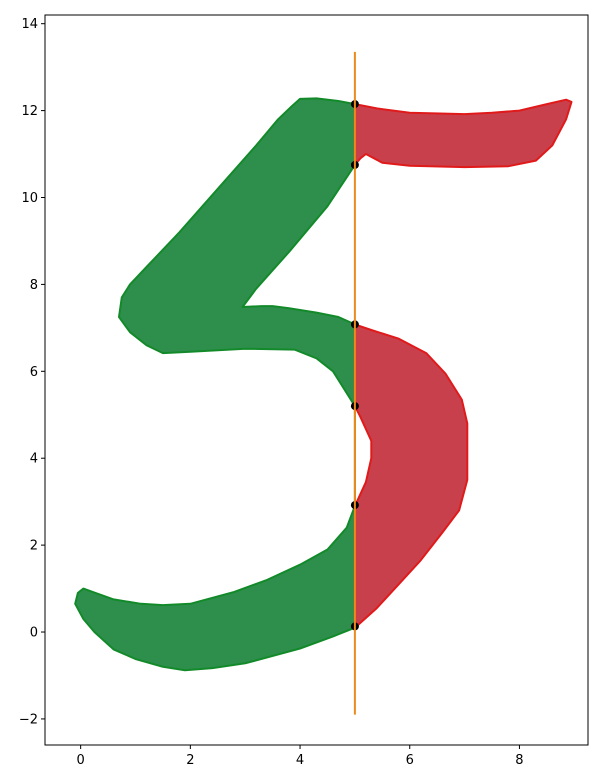  What do you see at coordinates (29, 24) in the screenshot?
I see `y-tick-label: 14` at bounding box center [29, 24].